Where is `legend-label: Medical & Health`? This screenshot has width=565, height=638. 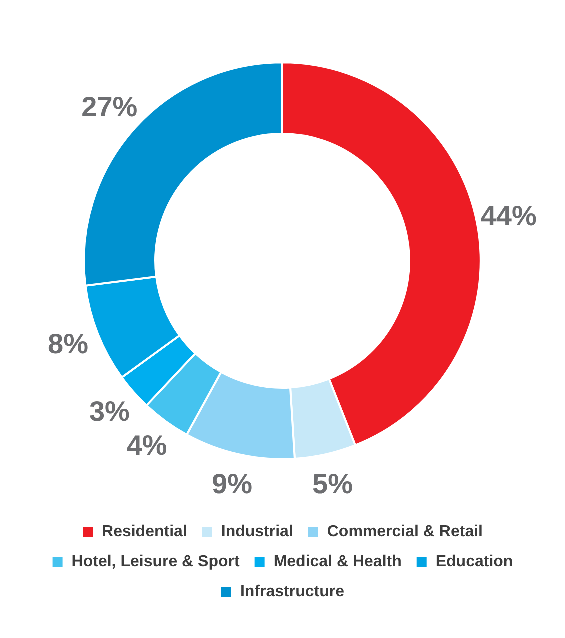
legend-label: Medical & Health is located at coordinates (338, 561).